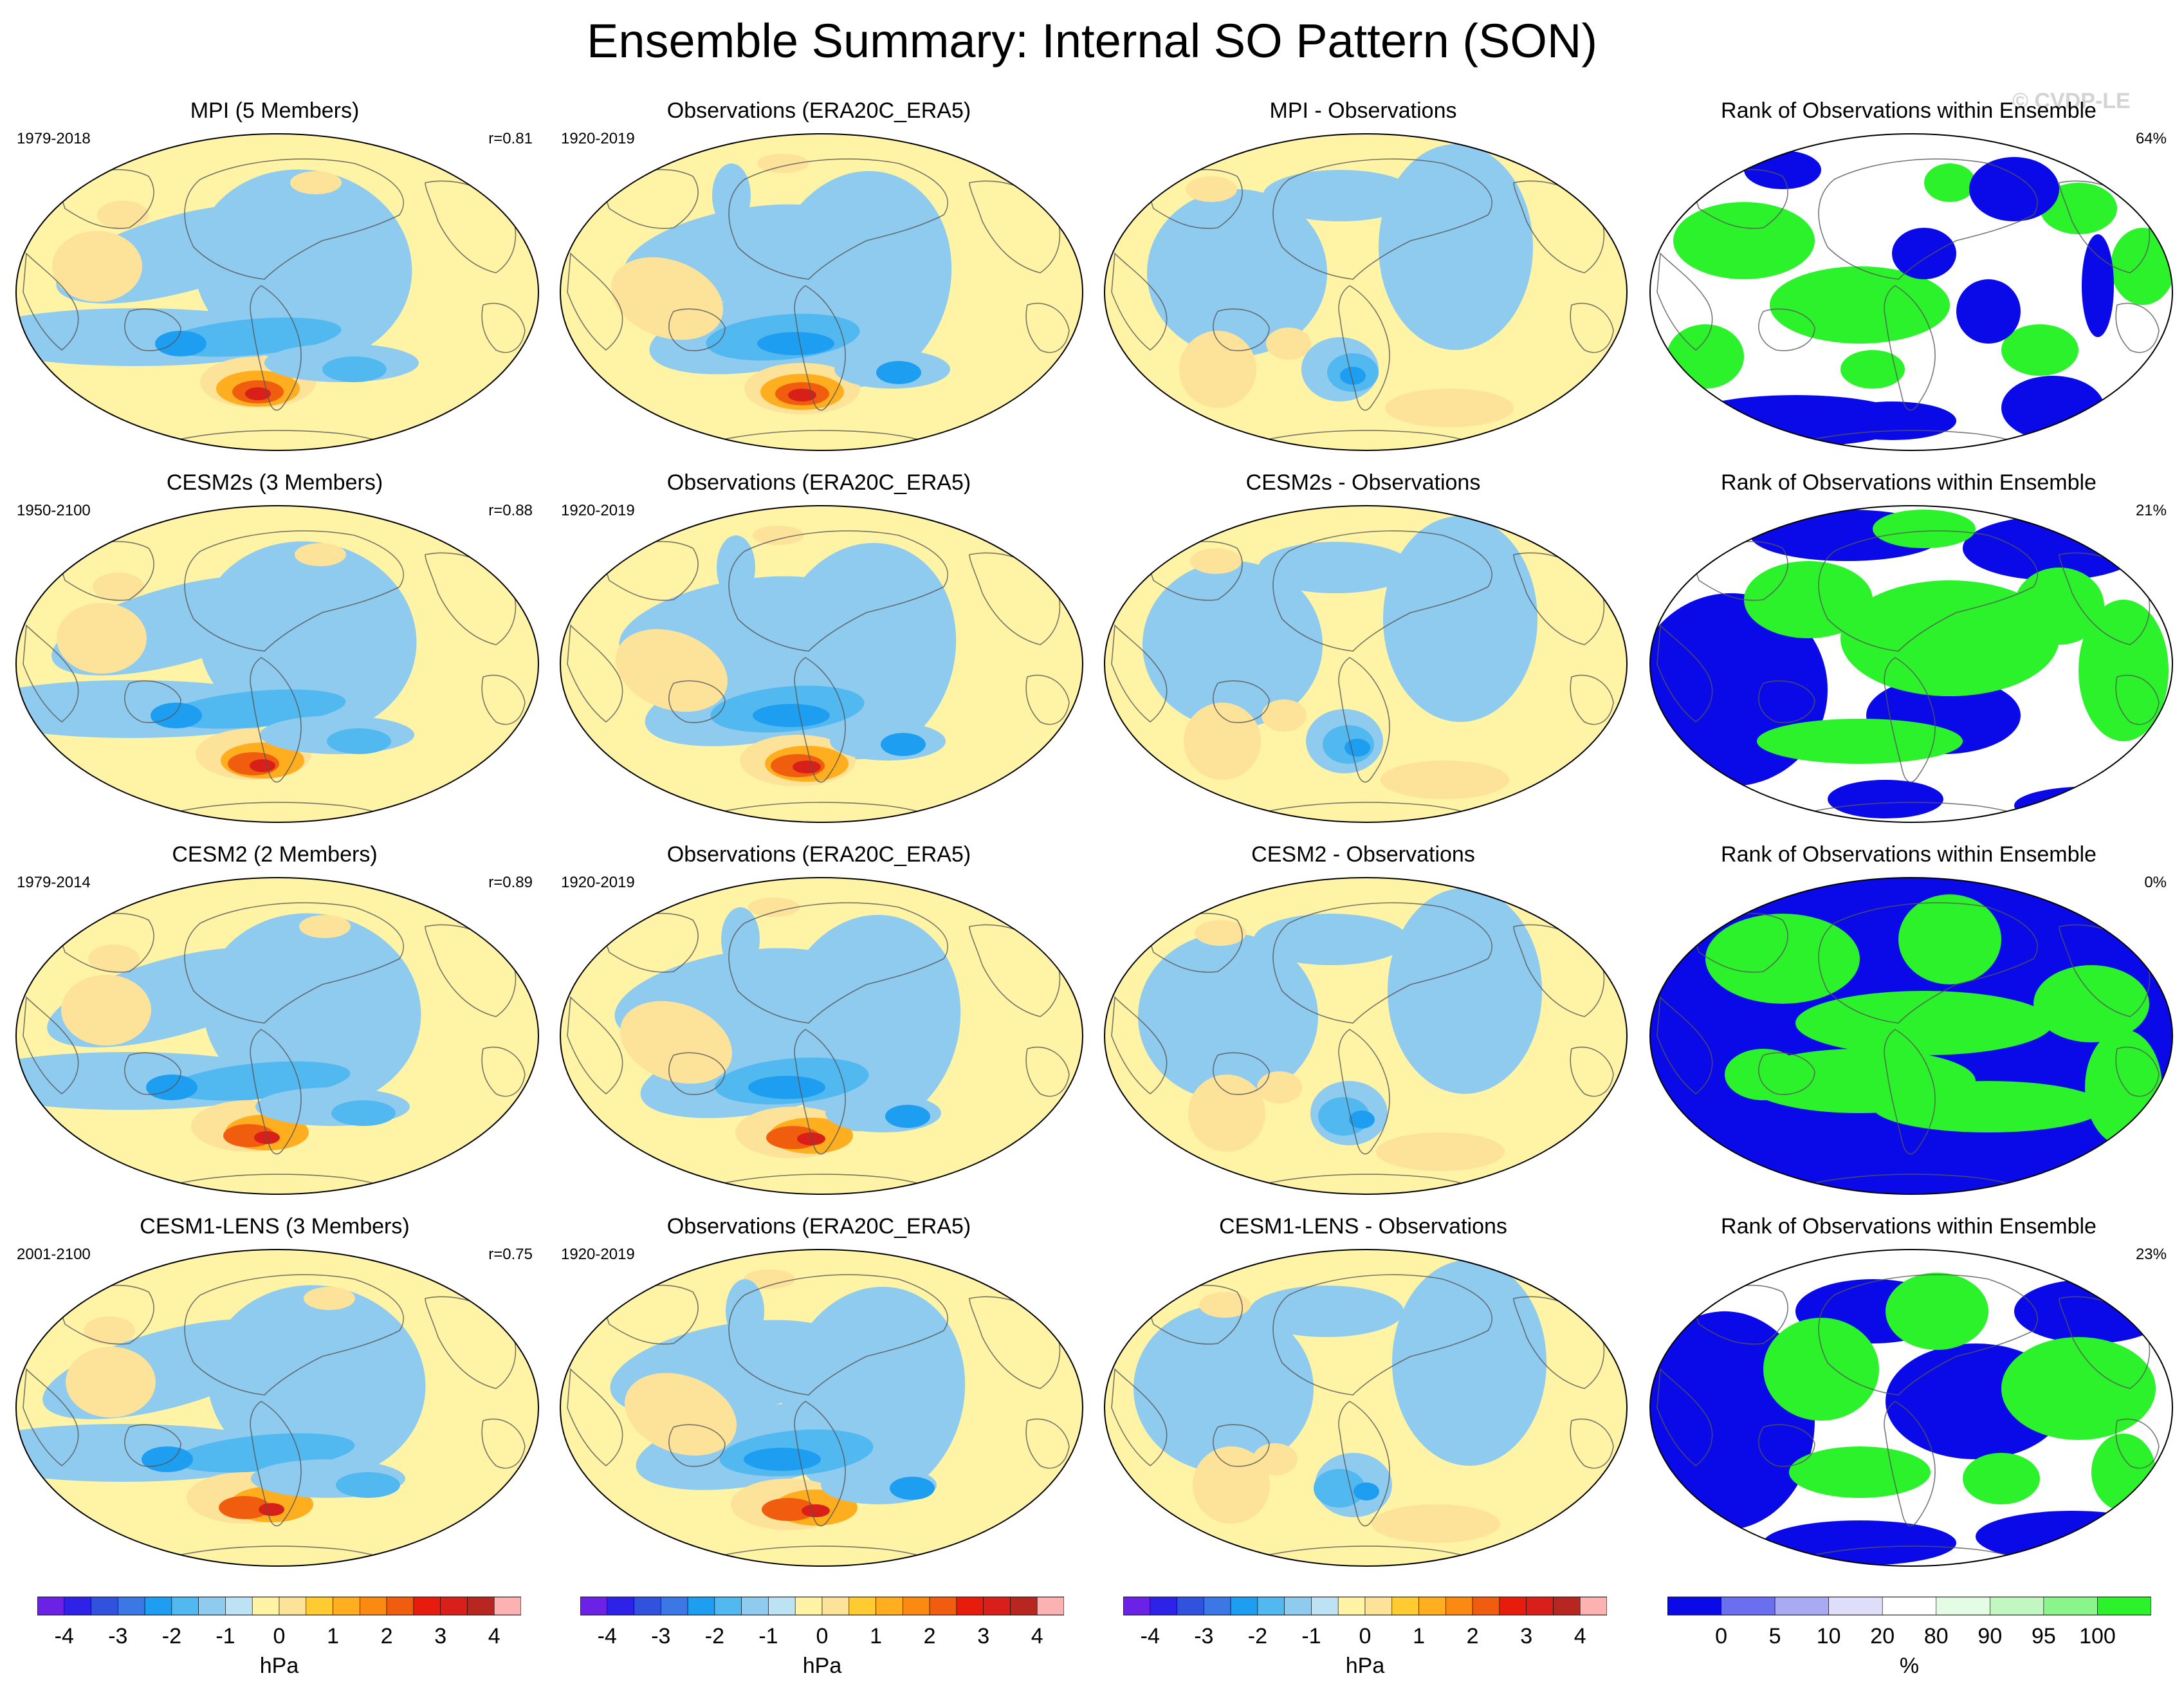  I want to click on rank-percent-label: 21%, so click(2151, 511).